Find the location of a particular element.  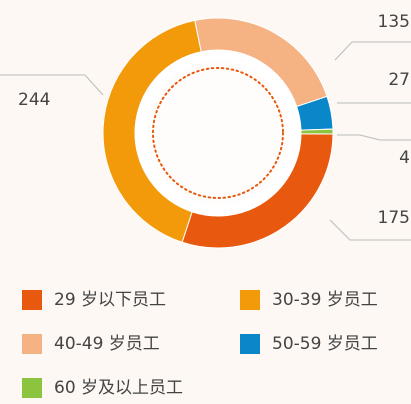

legend-label: 30-39 岁员工 is located at coordinates (325, 300).